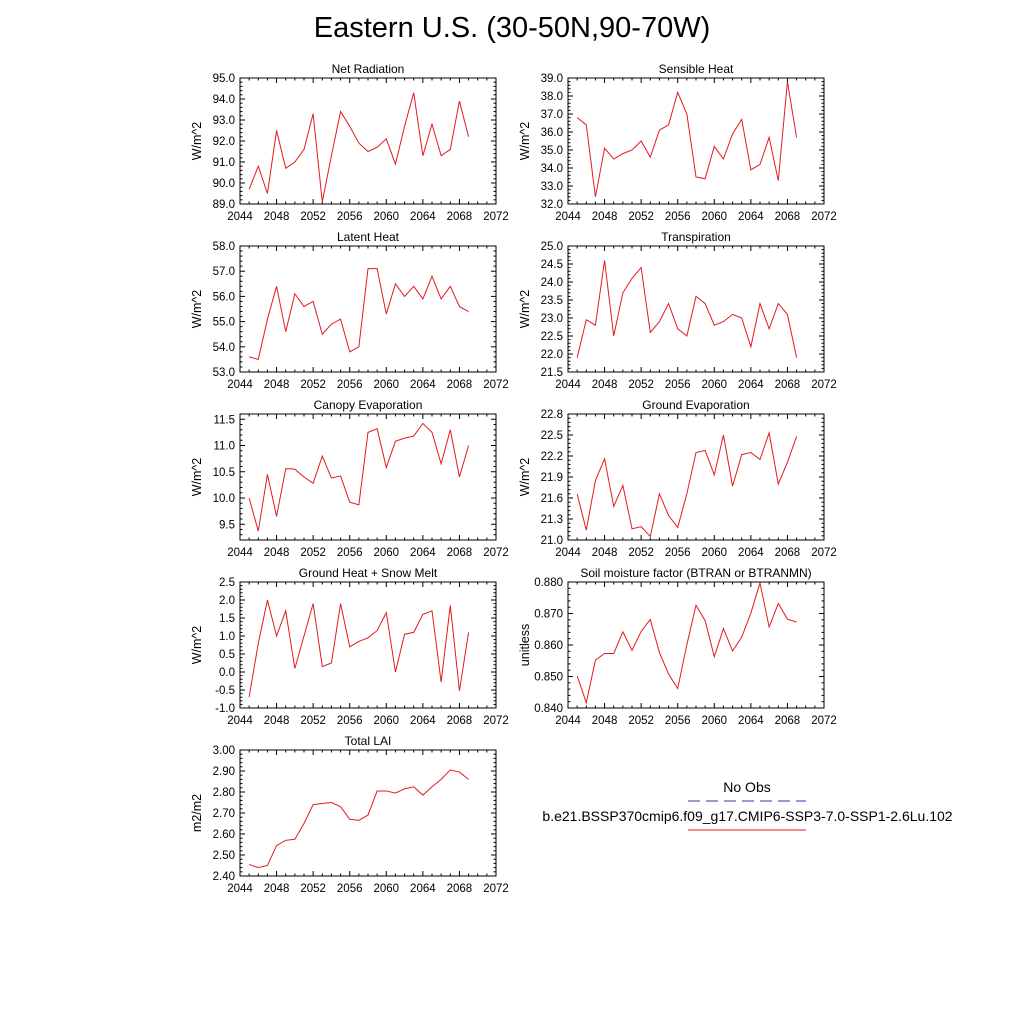 The image size is (1024, 1024). Describe the element at coordinates (197, 813) in the screenshot. I see `y-axis-label: m2/m2` at that location.